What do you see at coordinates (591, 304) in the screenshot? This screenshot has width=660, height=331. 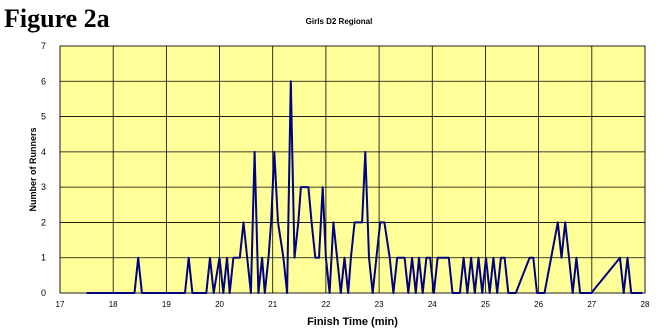 I see `x-tick-label: 27` at bounding box center [591, 304].